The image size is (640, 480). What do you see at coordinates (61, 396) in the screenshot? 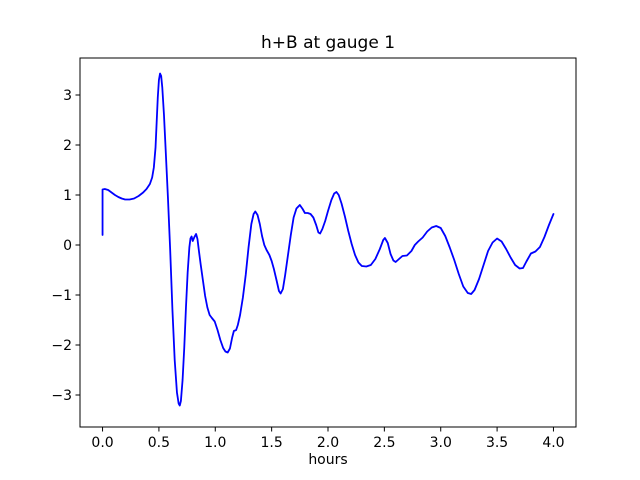
I see `y-tick-label: −3` at bounding box center [61, 396].